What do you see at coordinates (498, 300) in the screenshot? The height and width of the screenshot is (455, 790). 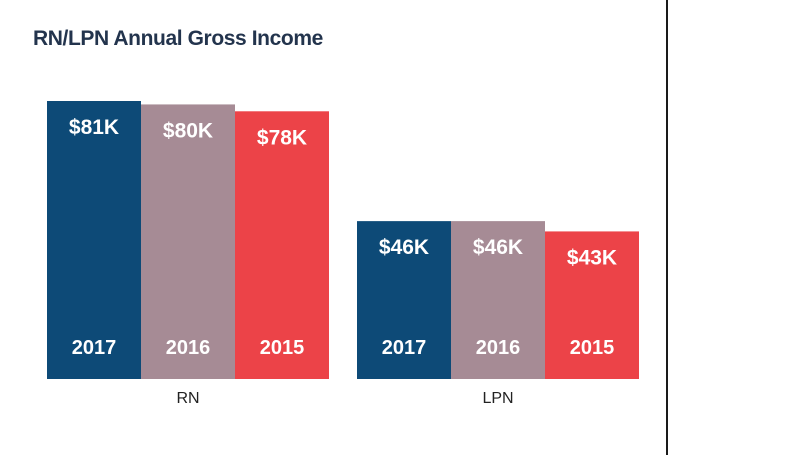 I see `bar-lpn-2016` at bounding box center [498, 300].